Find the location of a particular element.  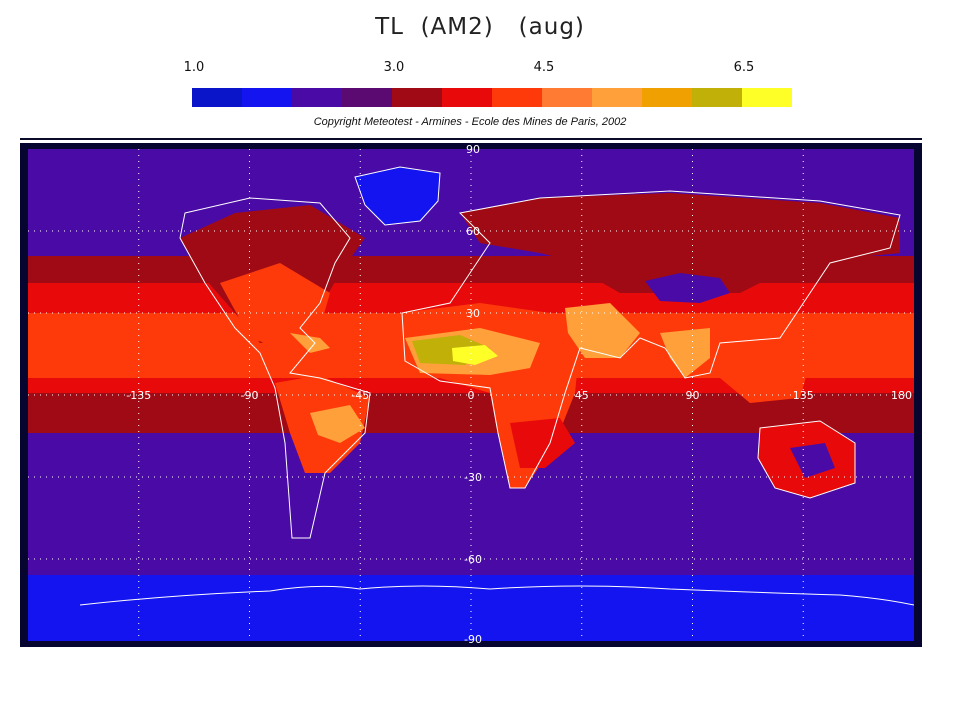

latitude-label: -60 is located at coordinates (473, 559).